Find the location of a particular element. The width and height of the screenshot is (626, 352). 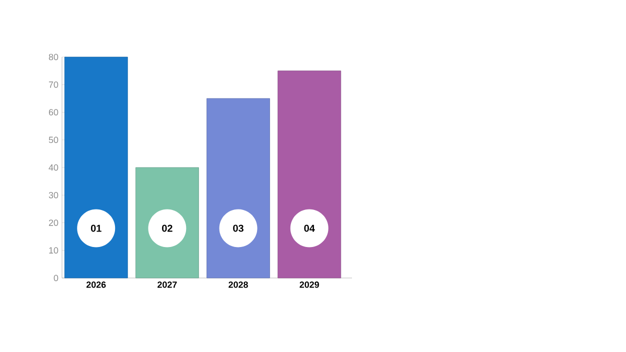

x-tick-label: 2026 is located at coordinates (96, 285).